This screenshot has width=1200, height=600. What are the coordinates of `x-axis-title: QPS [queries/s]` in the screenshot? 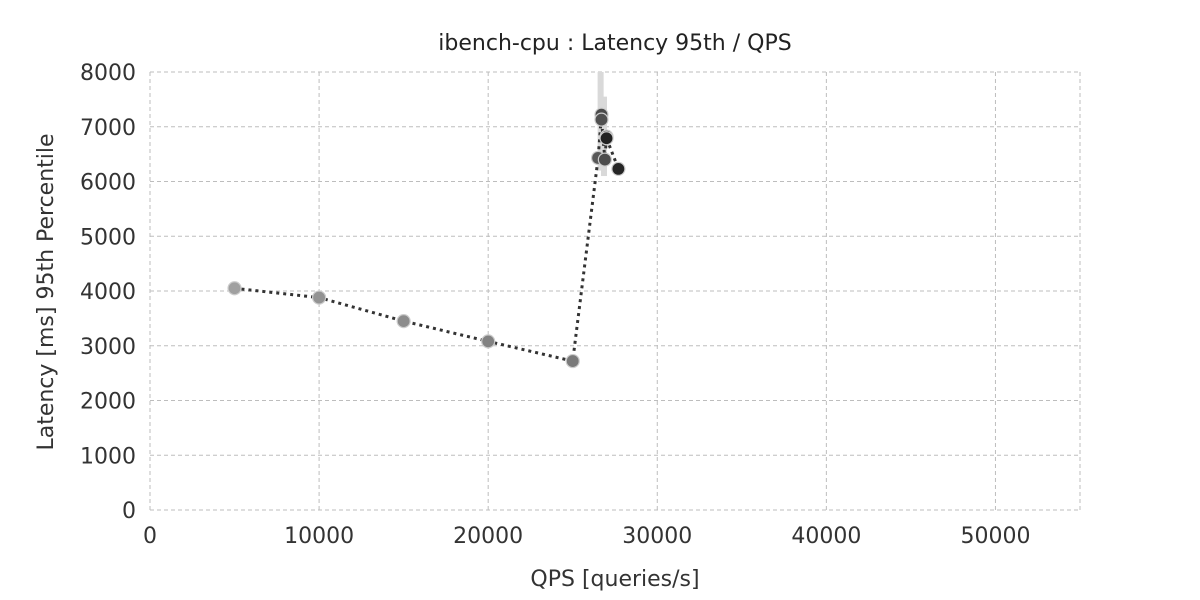 It's located at (614, 579).